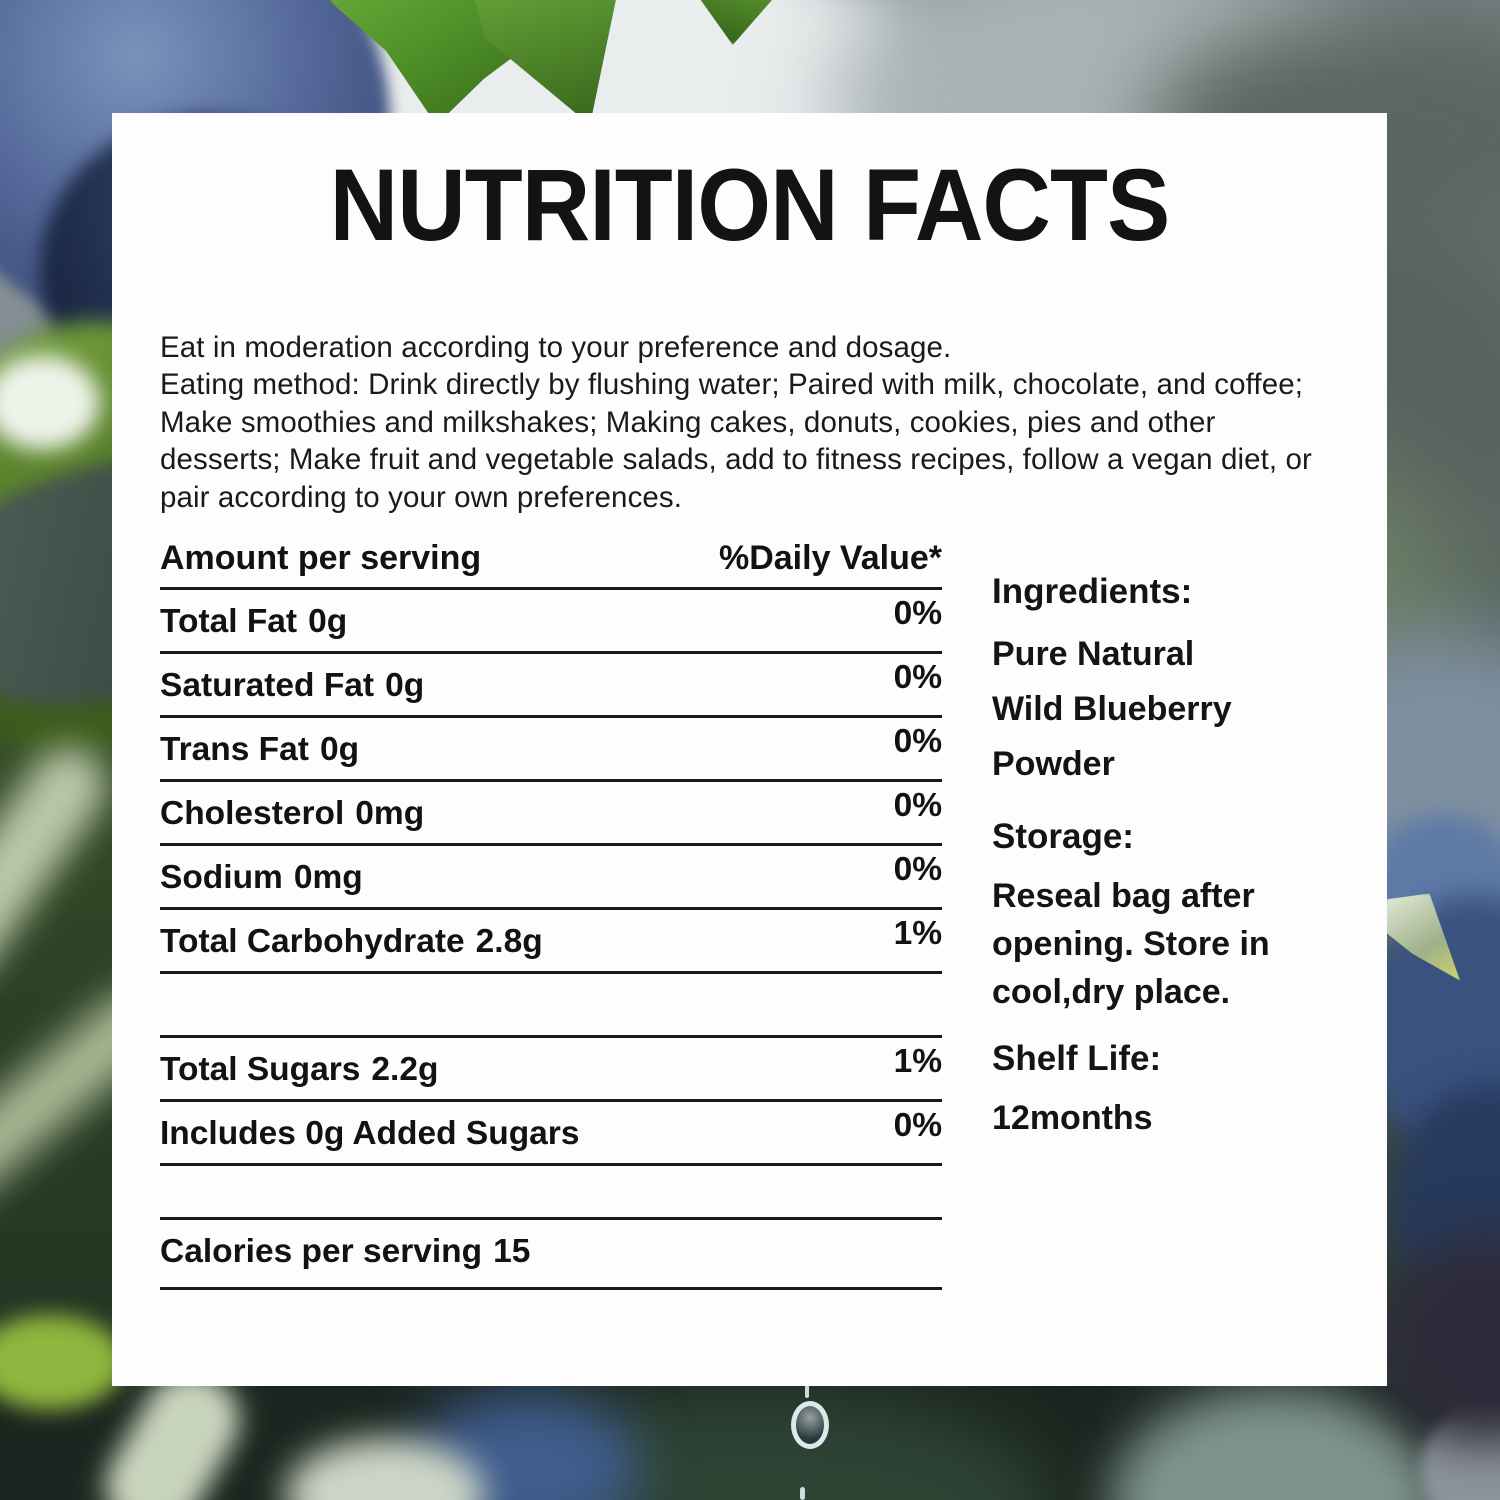 The image size is (1500, 1500). I want to click on nutrient-name: Calories per serving, so click(321, 1251).